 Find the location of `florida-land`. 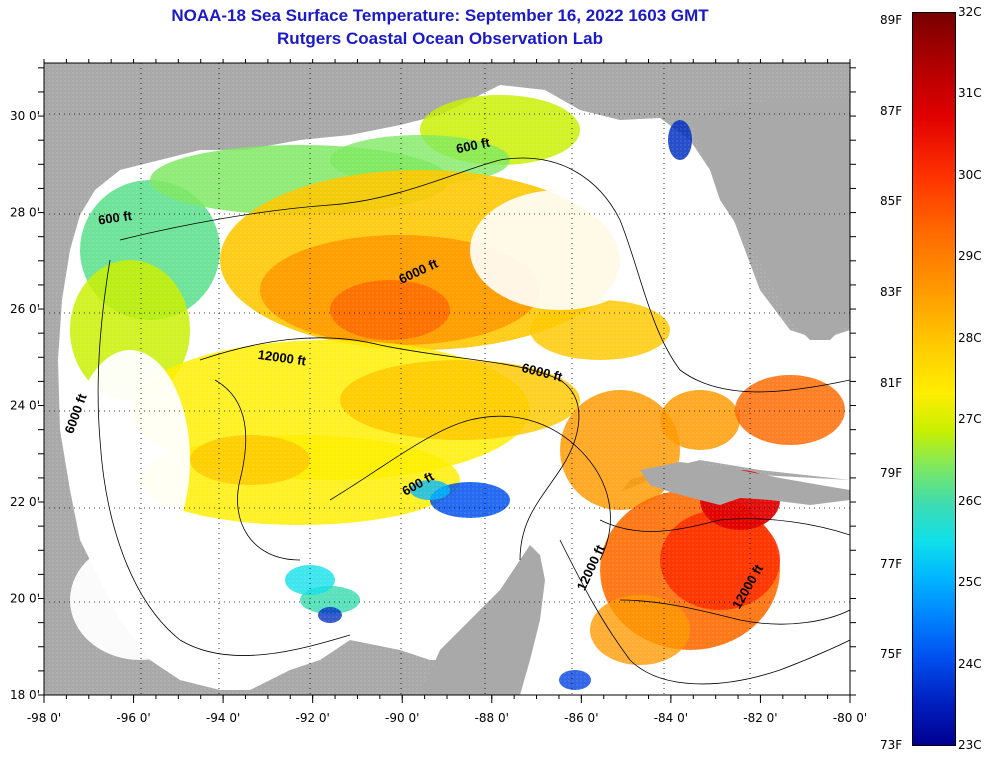

florida-land is located at coordinates (770, 220).